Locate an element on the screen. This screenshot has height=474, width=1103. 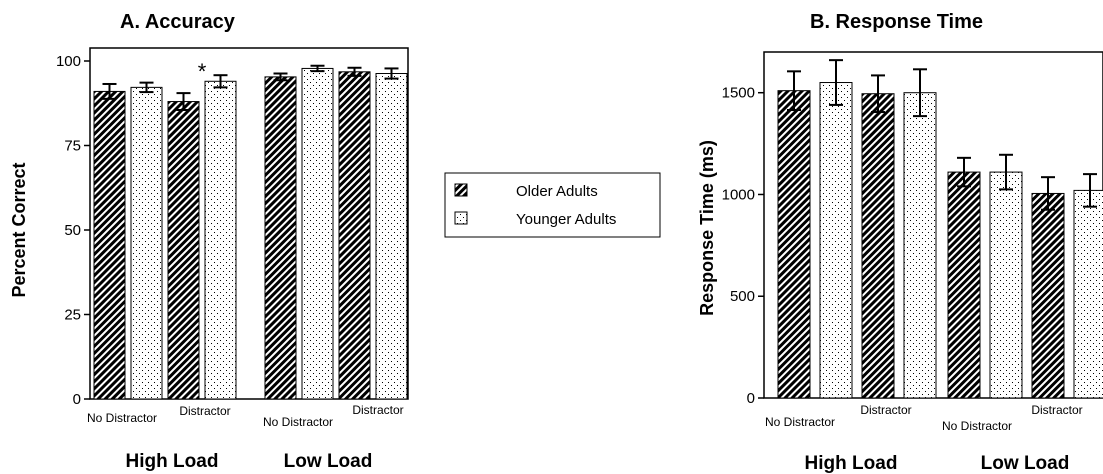
y-tick-label: 25 is located at coordinates (72, 315).